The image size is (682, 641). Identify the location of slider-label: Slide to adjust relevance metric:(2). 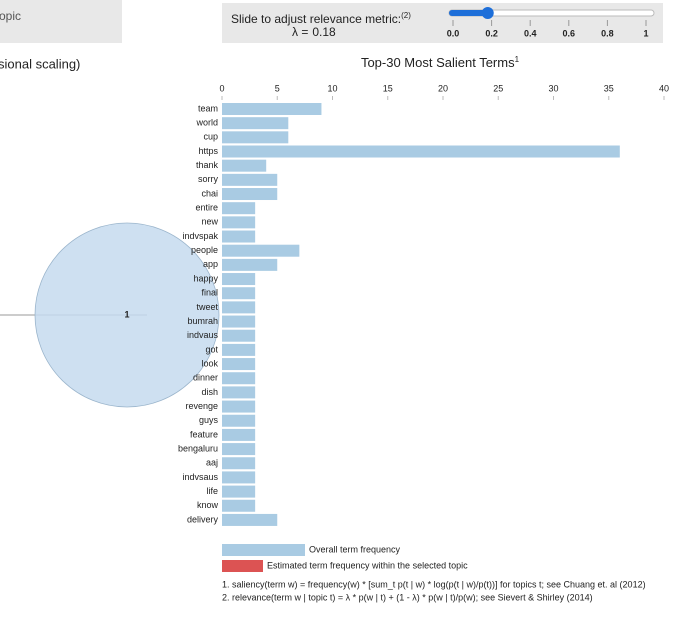
(321, 18).